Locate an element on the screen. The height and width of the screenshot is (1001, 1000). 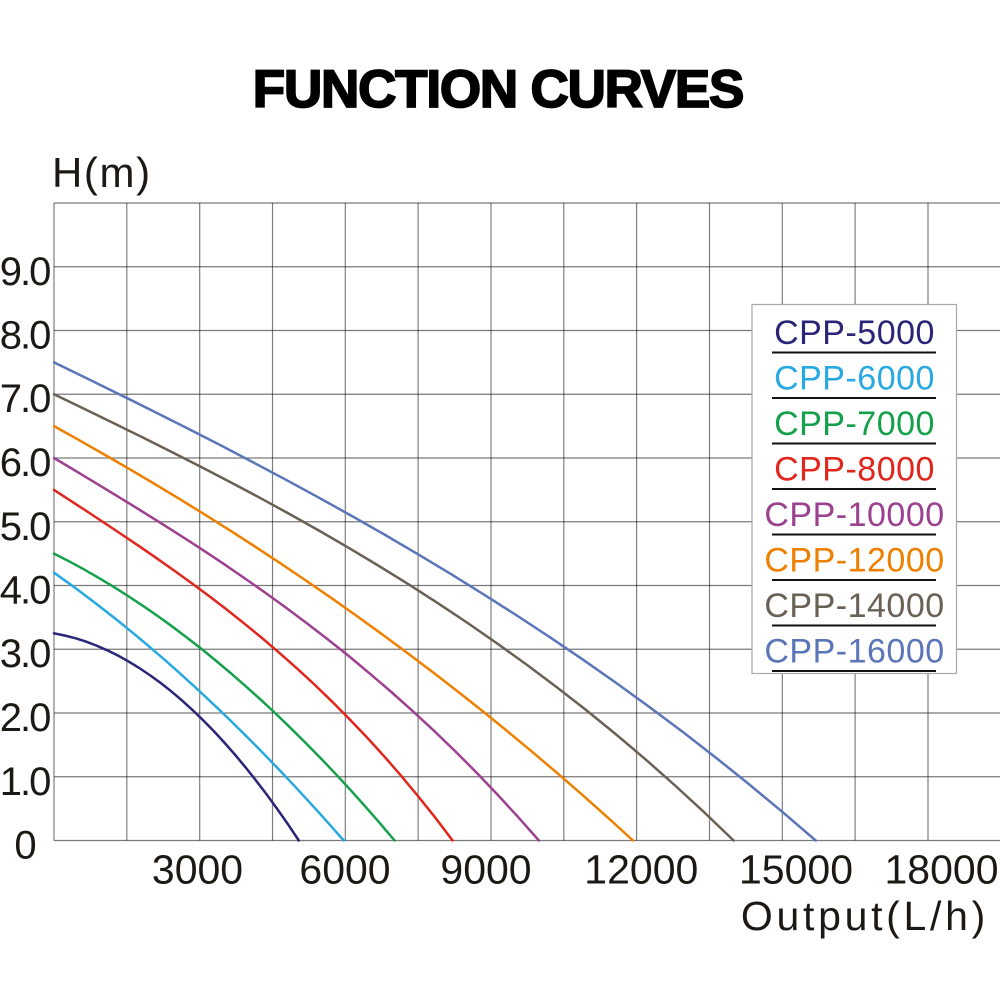
svg-text: 12000 is located at coordinates (641, 869).